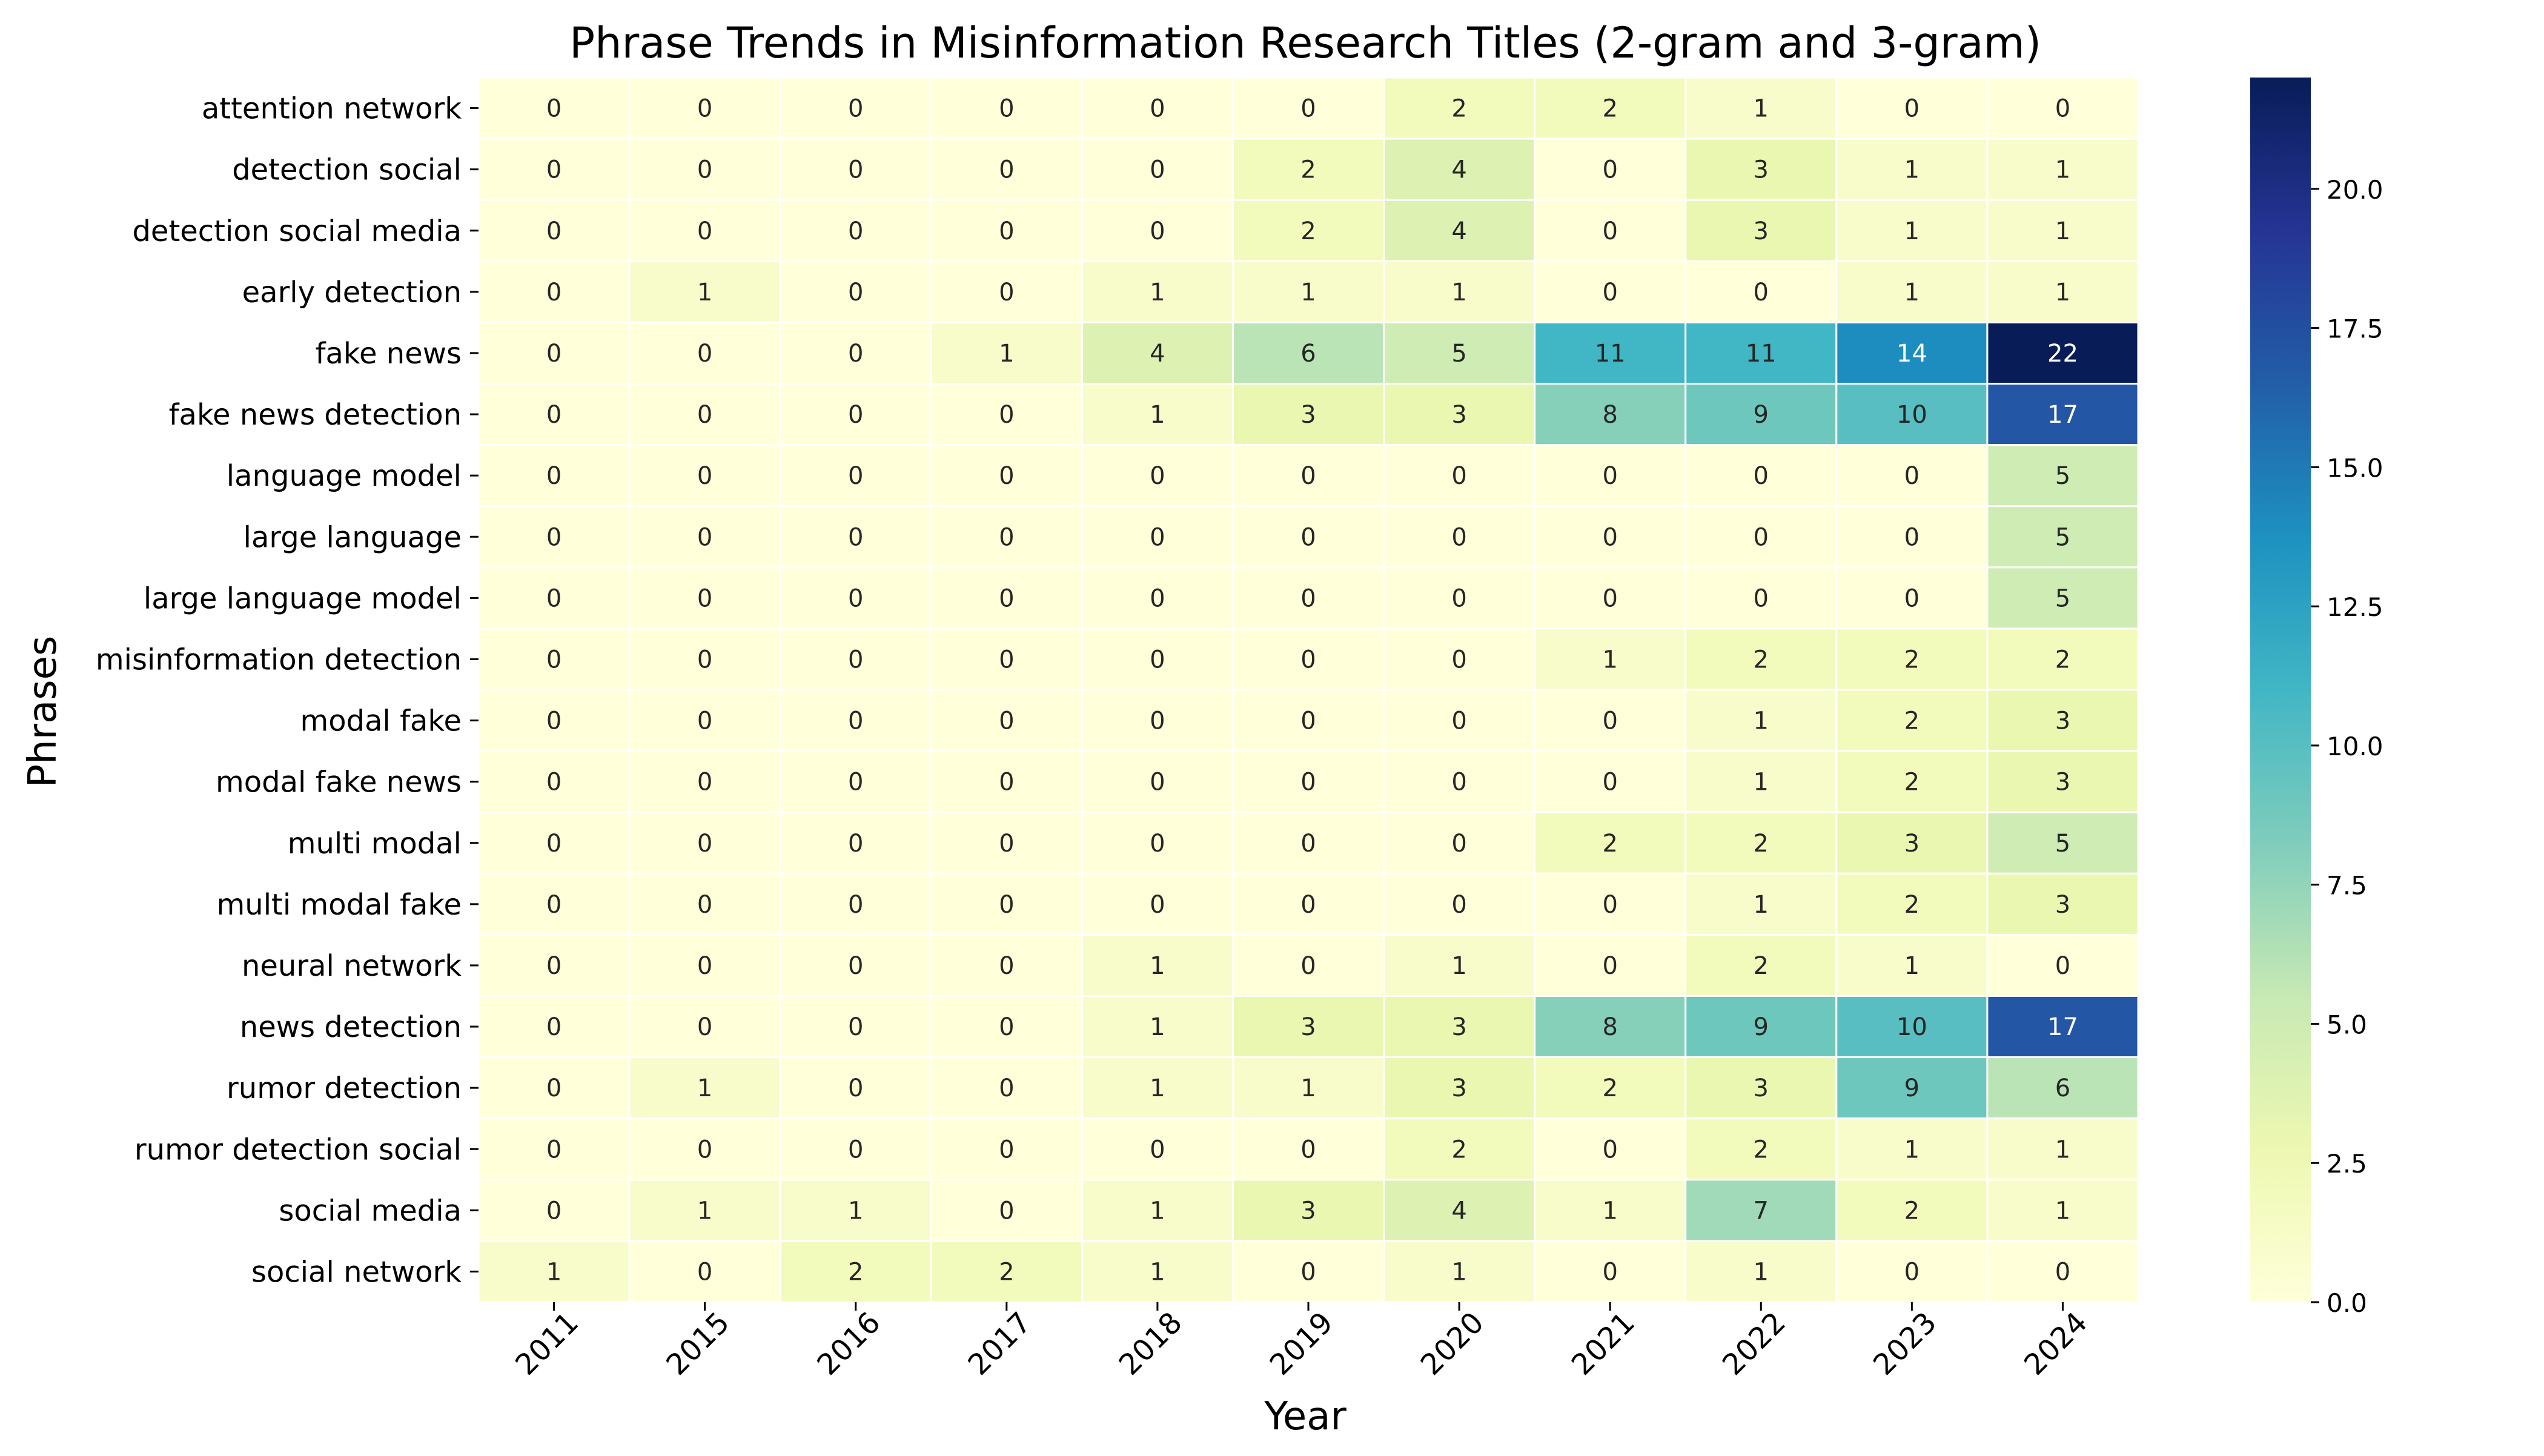 The height and width of the screenshot is (1456, 2544). I want to click on colorbar-tick-label: 2.5, so click(2347, 1164).